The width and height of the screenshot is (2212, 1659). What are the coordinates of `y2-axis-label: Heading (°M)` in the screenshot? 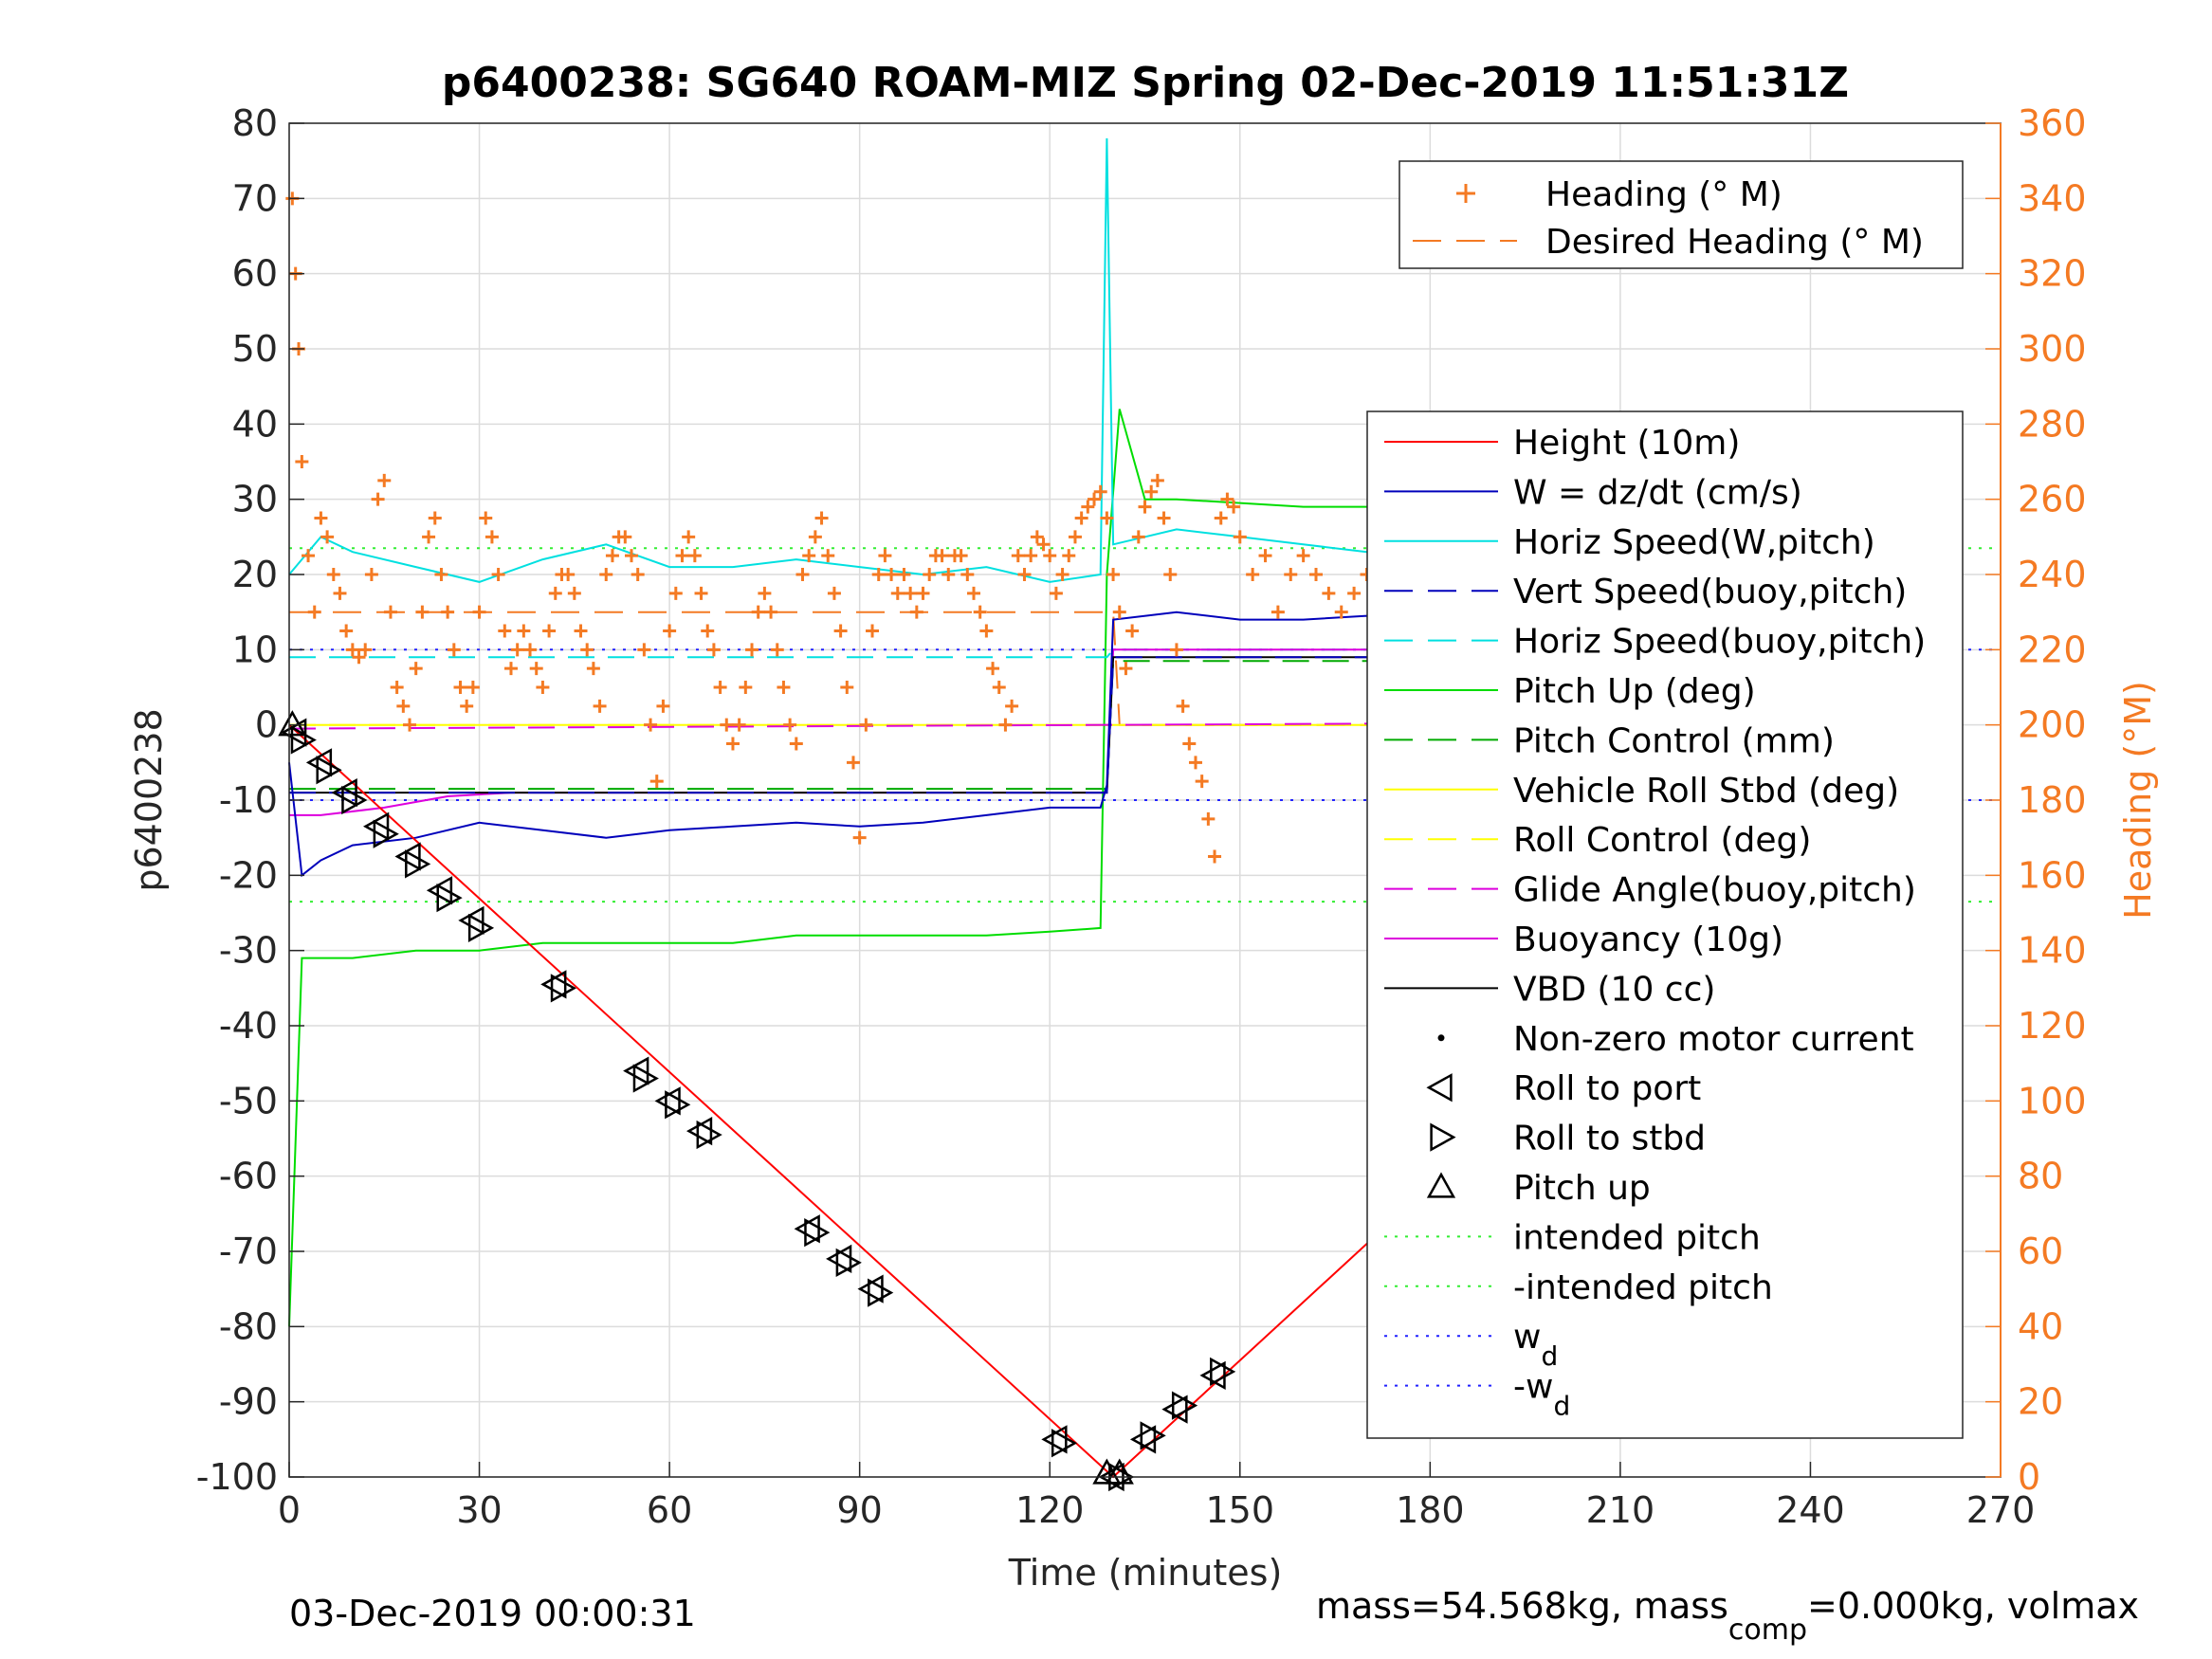 It's located at (2138, 800).